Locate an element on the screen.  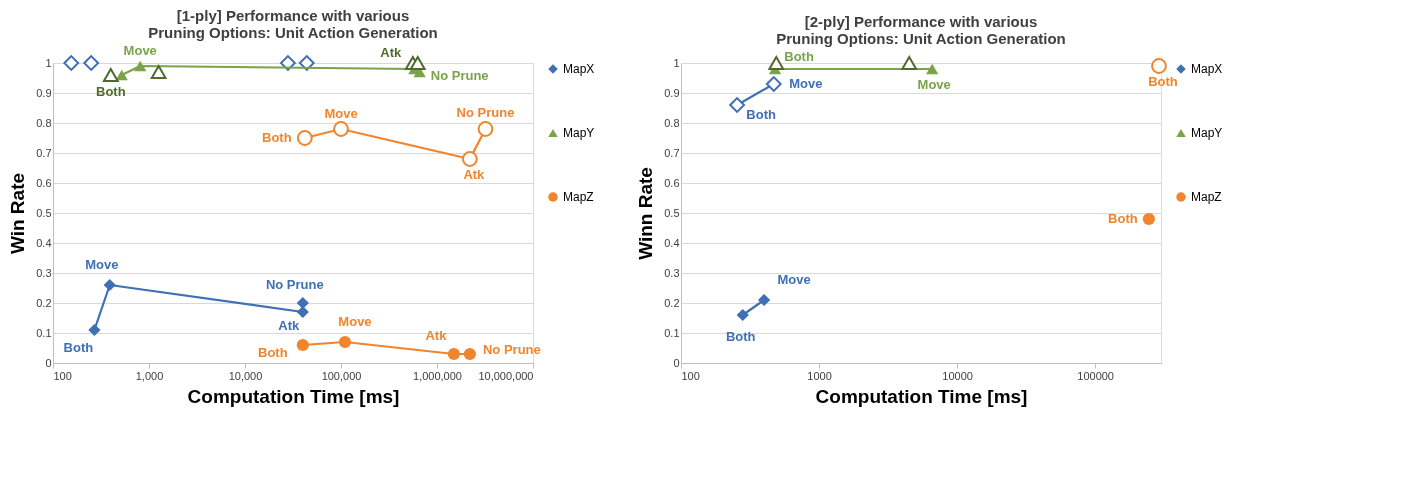
chart-title: [2-ply] Performance with various Pruning Options: Unit Action Generation is located at coordinates (921, 30).